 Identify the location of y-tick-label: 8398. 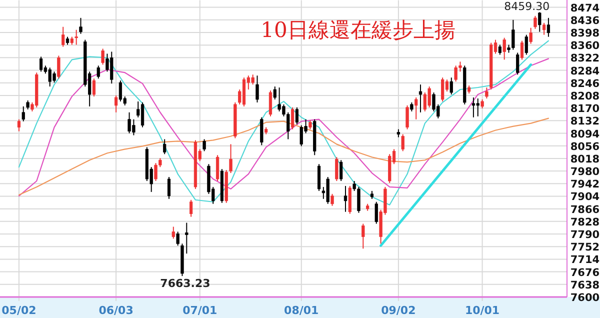
(585, 33).